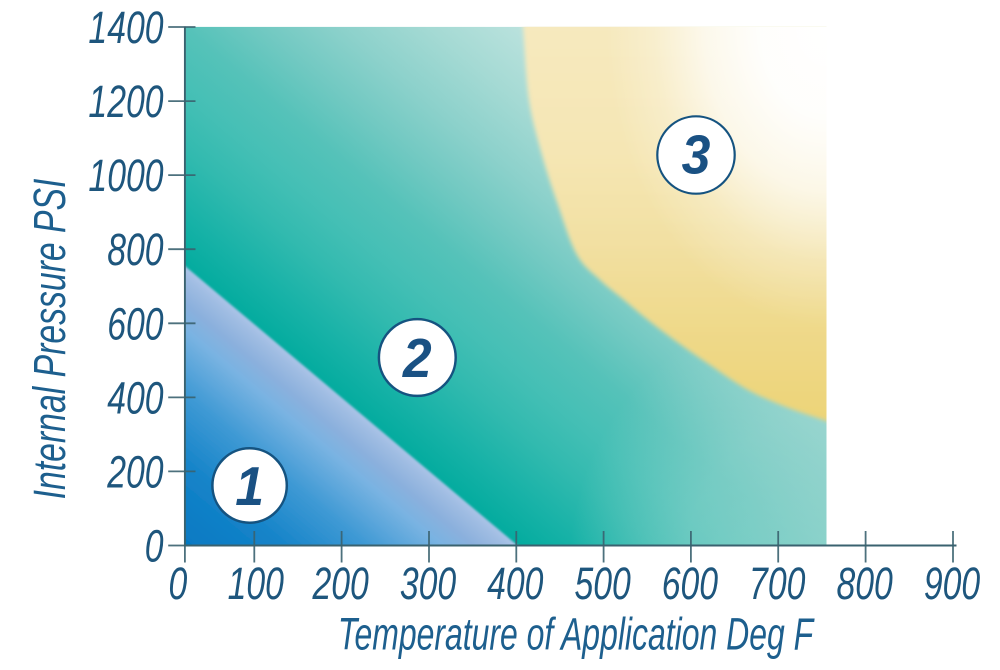 The height and width of the screenshot is (670, 1000). Describe the element at coordinates (417, 359) in the screenshot. I see `svg-text: 2` at that location.